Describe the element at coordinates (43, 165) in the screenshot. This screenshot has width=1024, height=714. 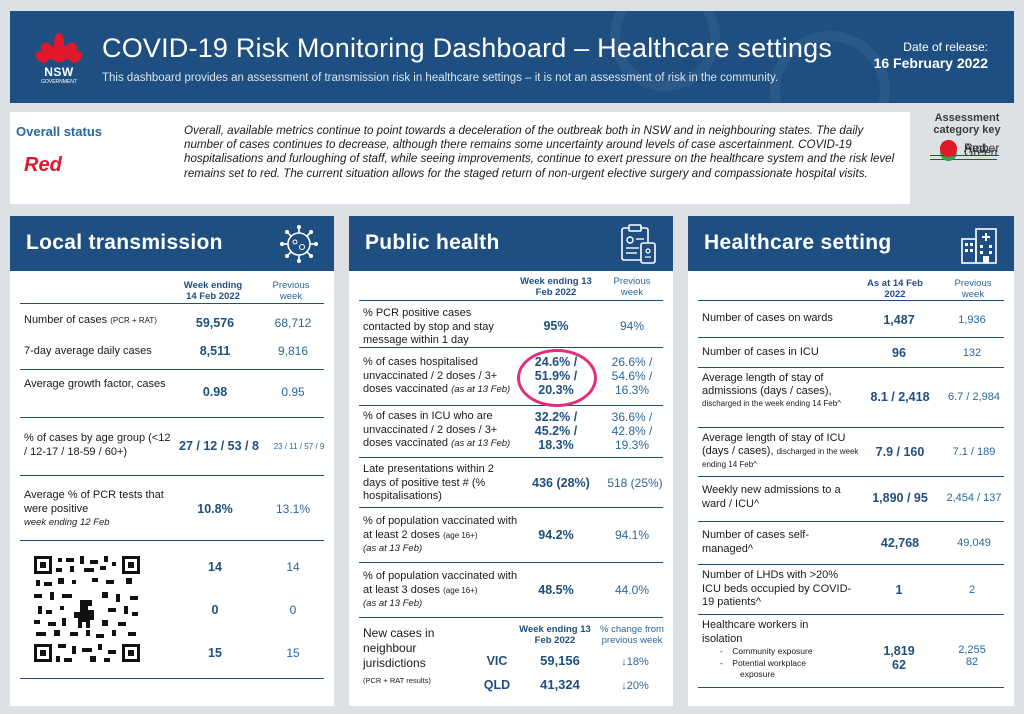
I see `overall-status-value: Red` at that location.